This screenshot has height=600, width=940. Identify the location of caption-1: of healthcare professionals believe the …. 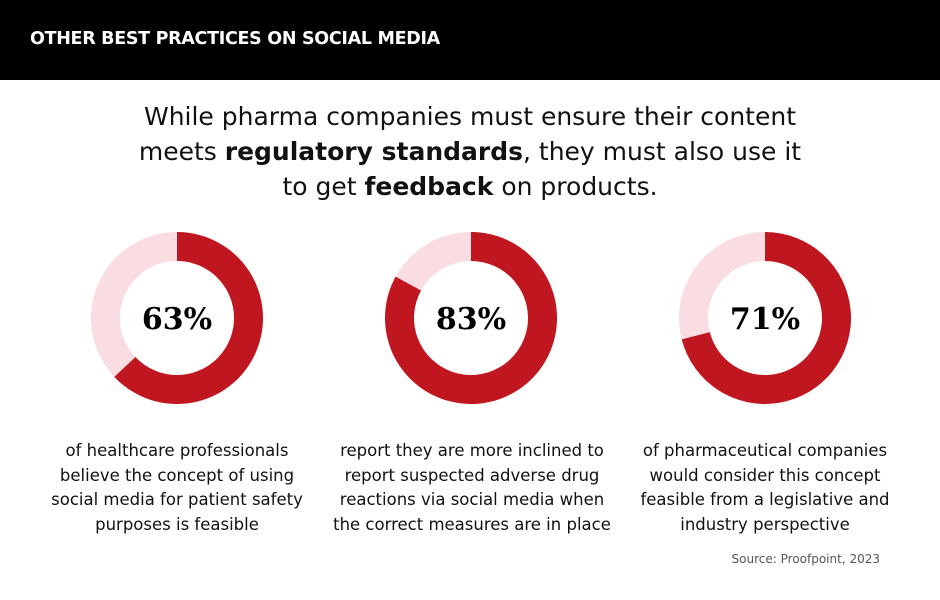
(177, 488).